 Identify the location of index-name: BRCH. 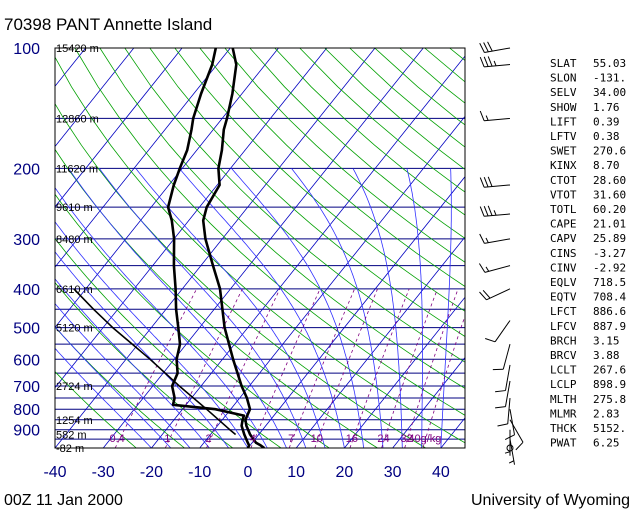
(563, 340).